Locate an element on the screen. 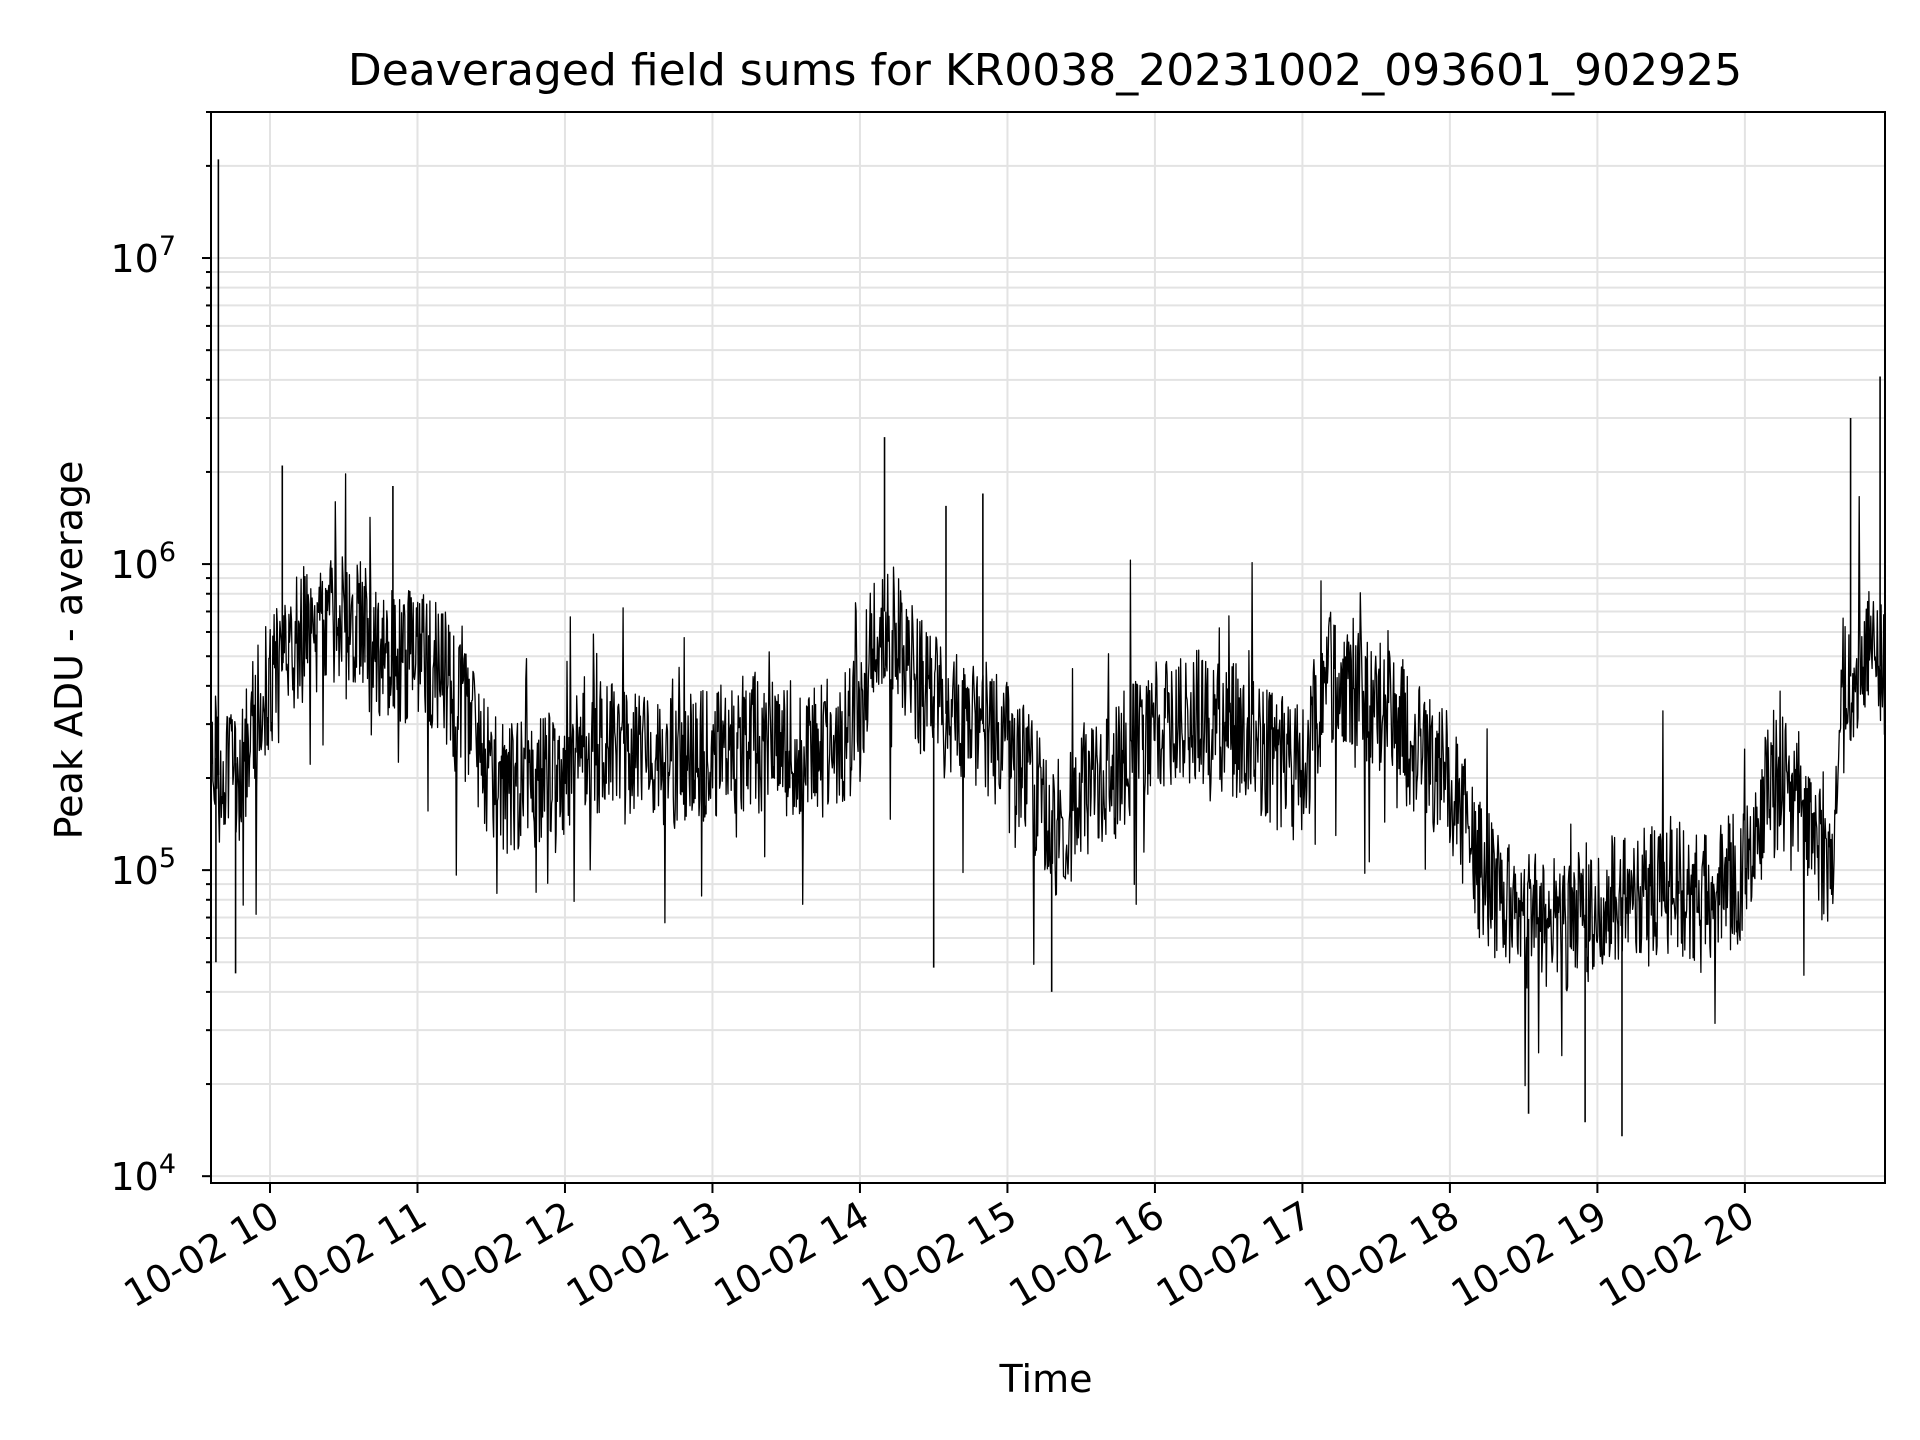  x-tick-label: 10-02 20 is located at coordinates (1676, 1255).